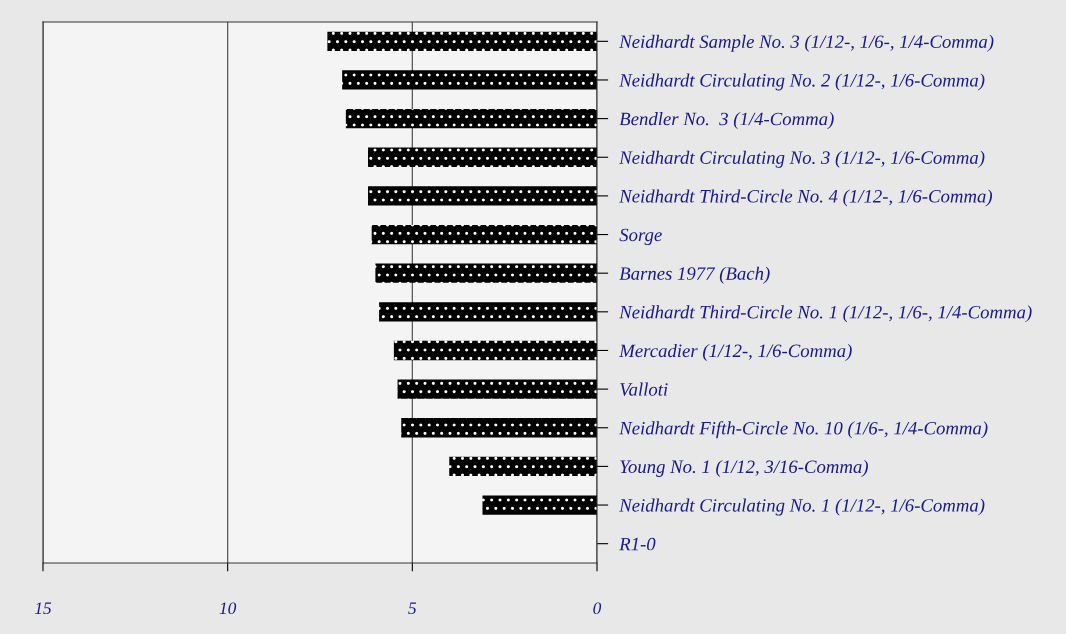 Image resolution: width=1066 pixels, height=634 pixels. What do you see at coordinates (806, 198) in the screenshot?
I see `y-tick-label: Neidhardt Third-Circle No. 4 (1/12-, 1/6-Comma)` at bounding box center [806, 198].